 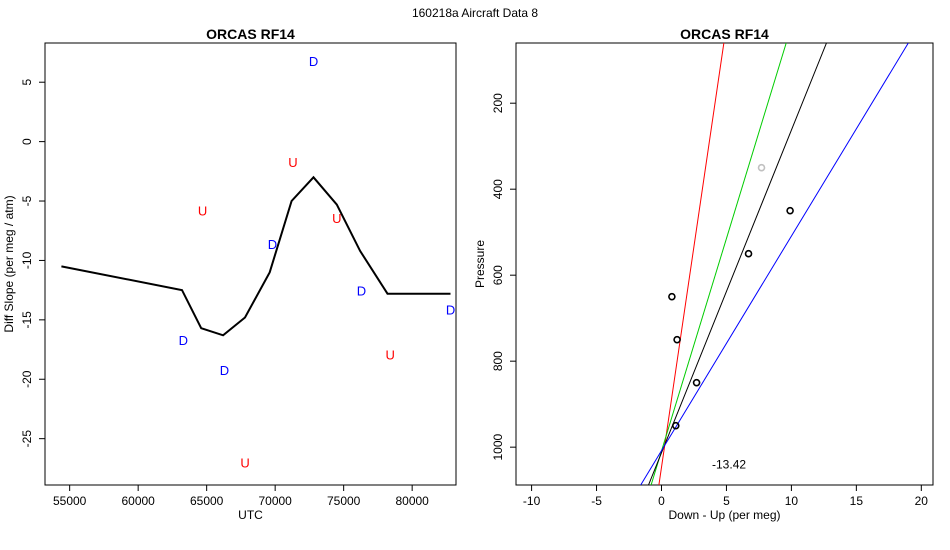 I want to click on right-x-tick-label: -5, so click(x=596, y=501).